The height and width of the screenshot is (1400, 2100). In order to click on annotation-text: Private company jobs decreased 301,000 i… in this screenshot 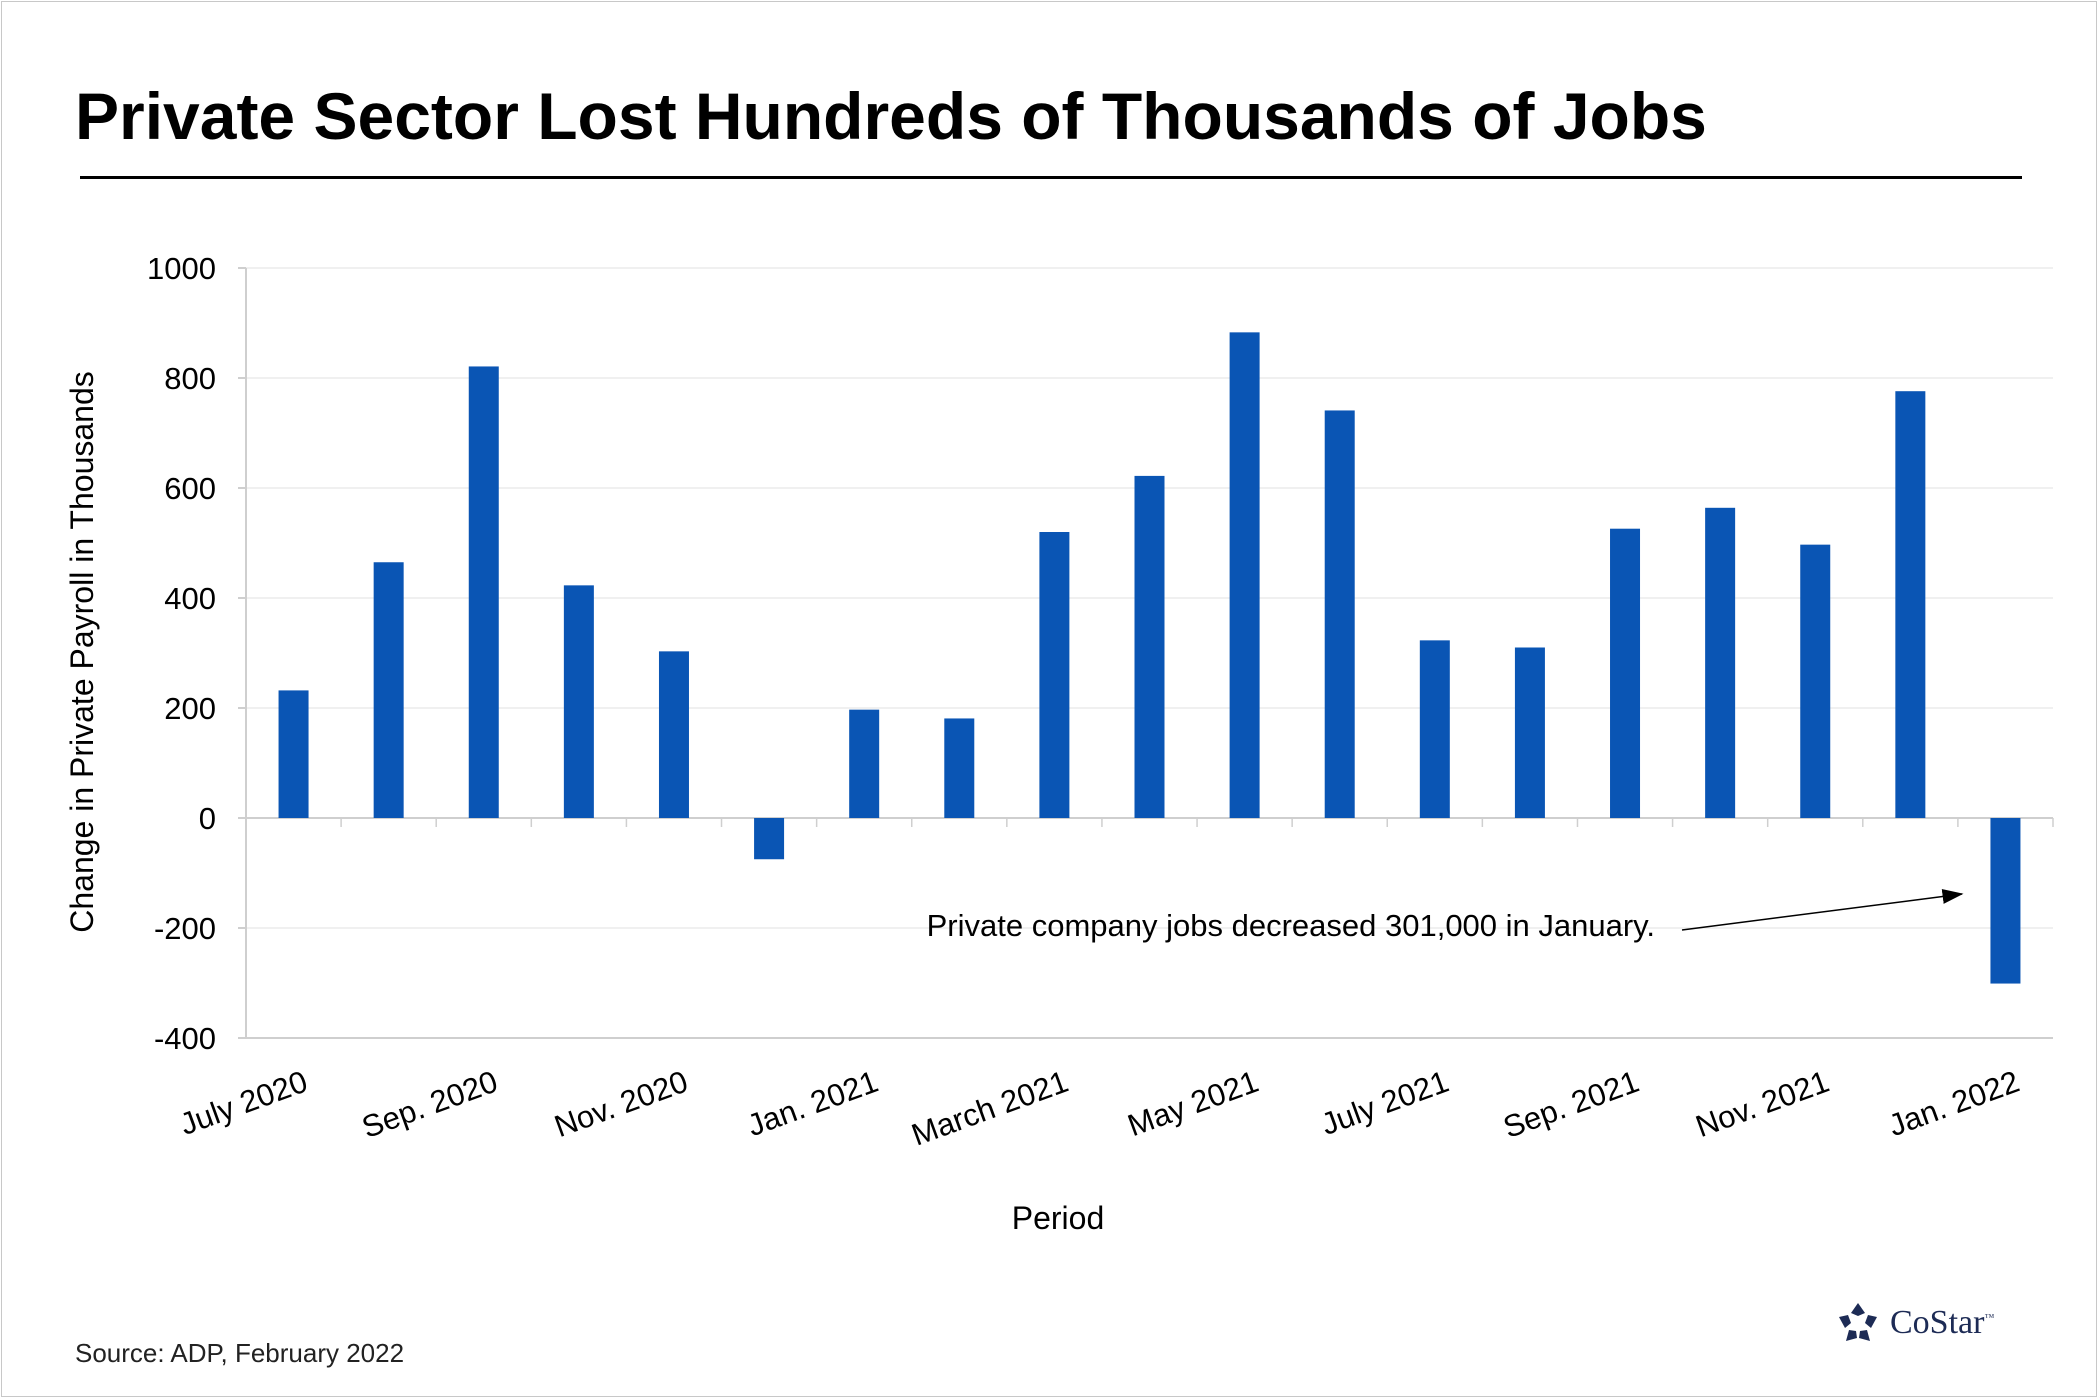, I will do `click(1291, 925)`.